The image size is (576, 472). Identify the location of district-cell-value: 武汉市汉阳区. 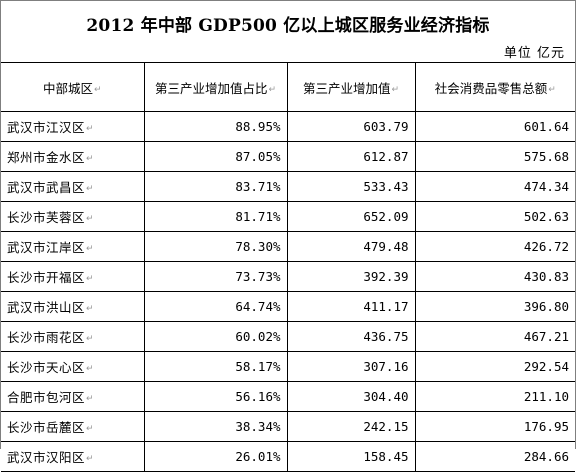
(46, 457).